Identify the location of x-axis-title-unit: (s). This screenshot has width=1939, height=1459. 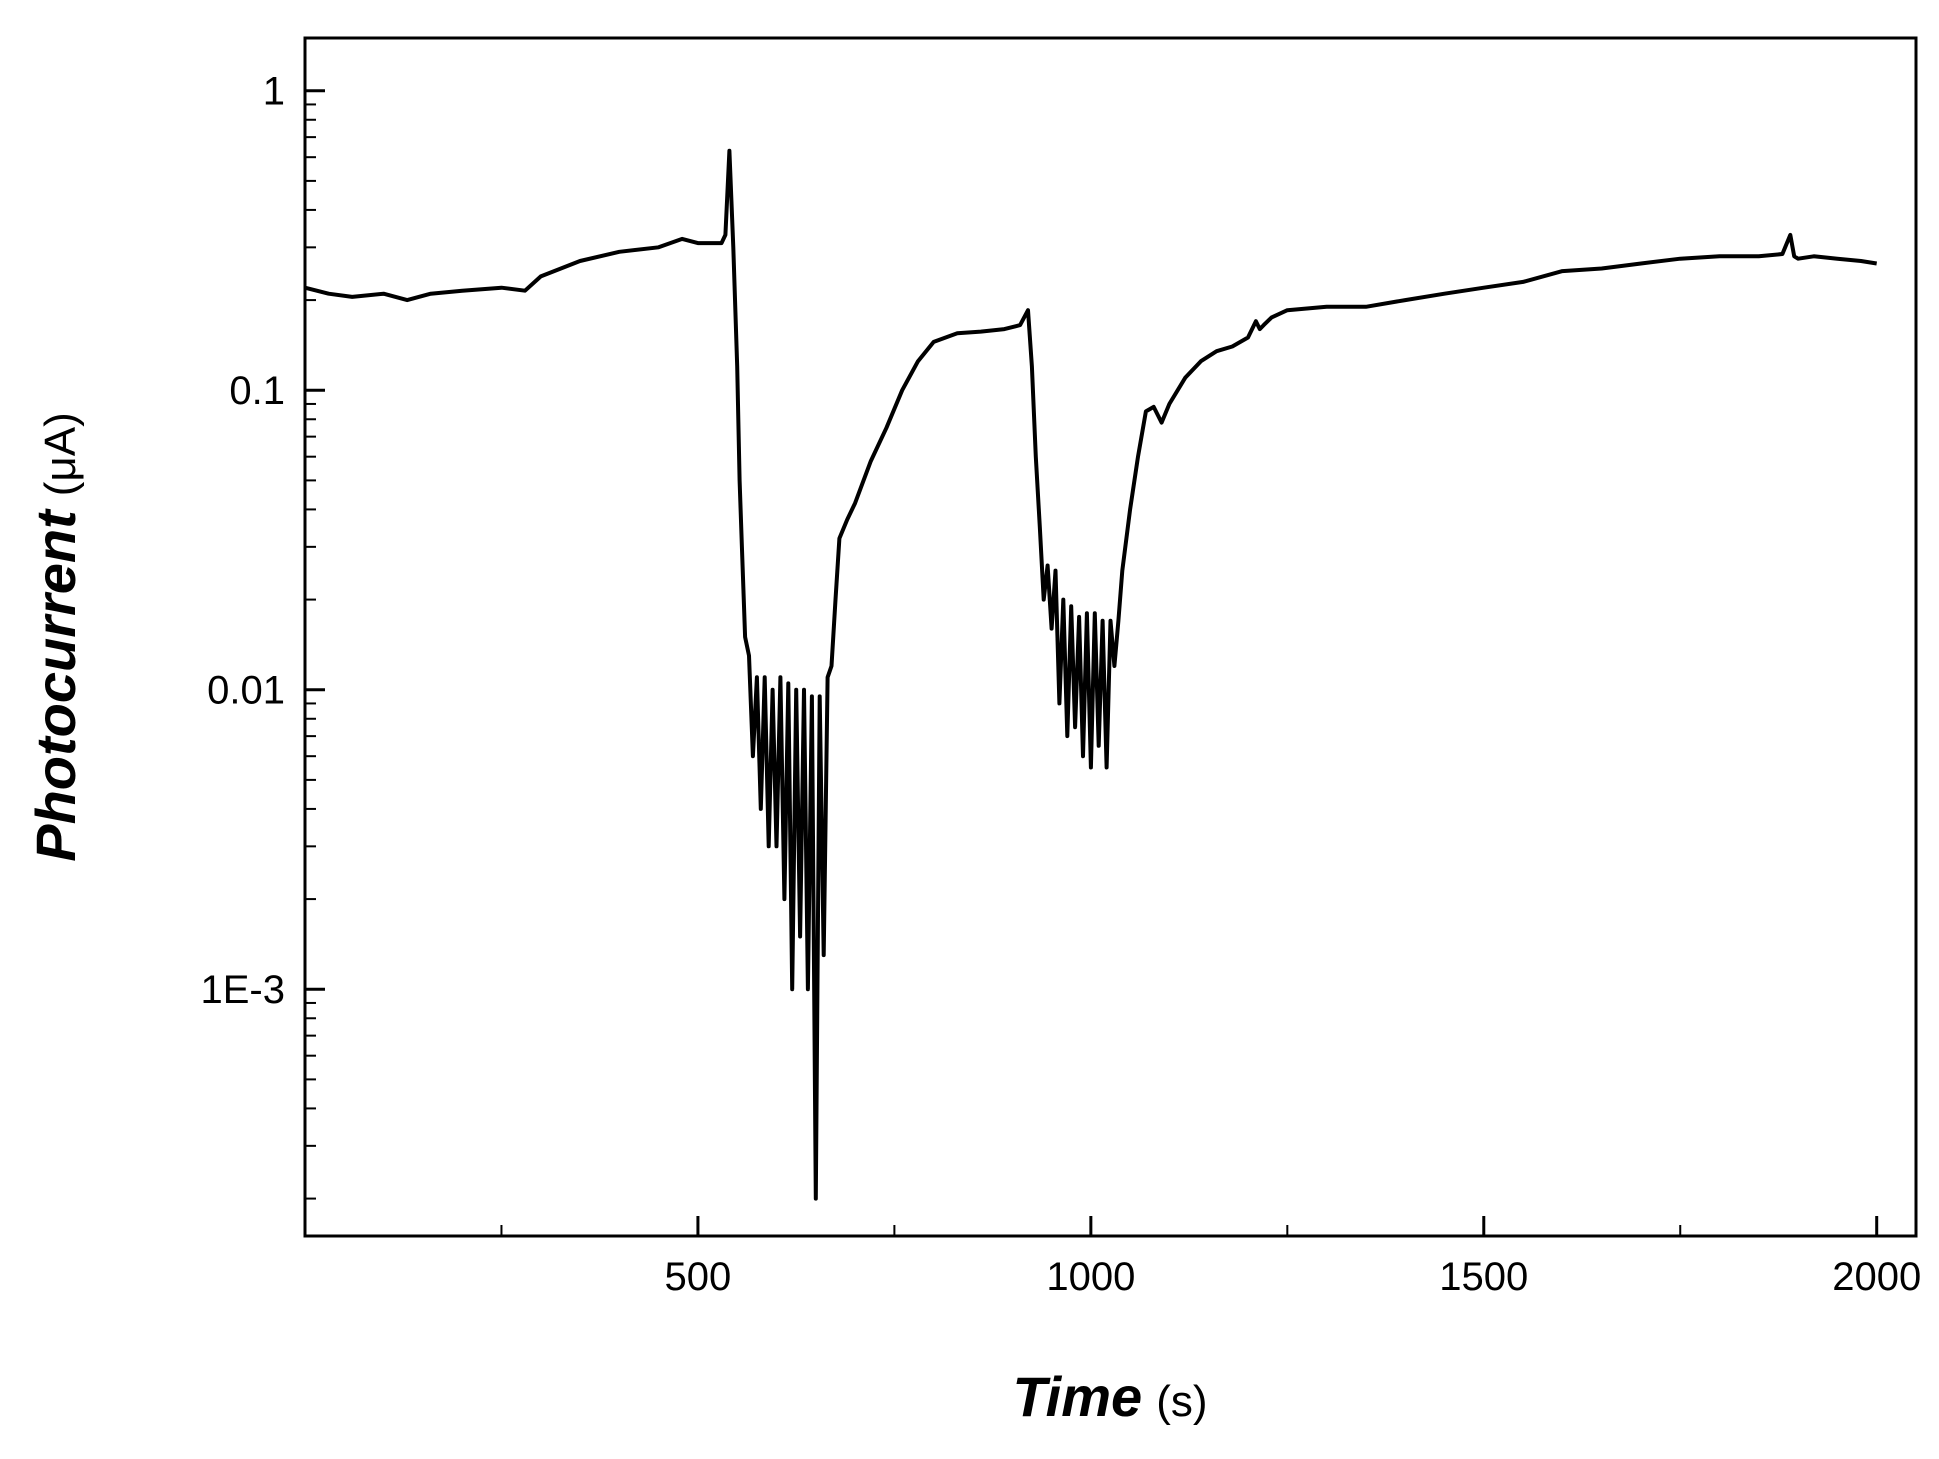
(1181, 1401).